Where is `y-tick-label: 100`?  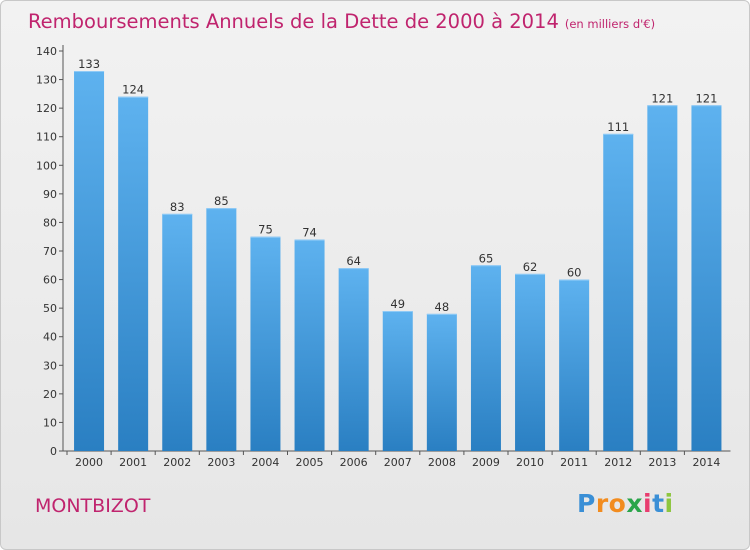
y-tick-label: 100 is located at coordinates (46, 165).